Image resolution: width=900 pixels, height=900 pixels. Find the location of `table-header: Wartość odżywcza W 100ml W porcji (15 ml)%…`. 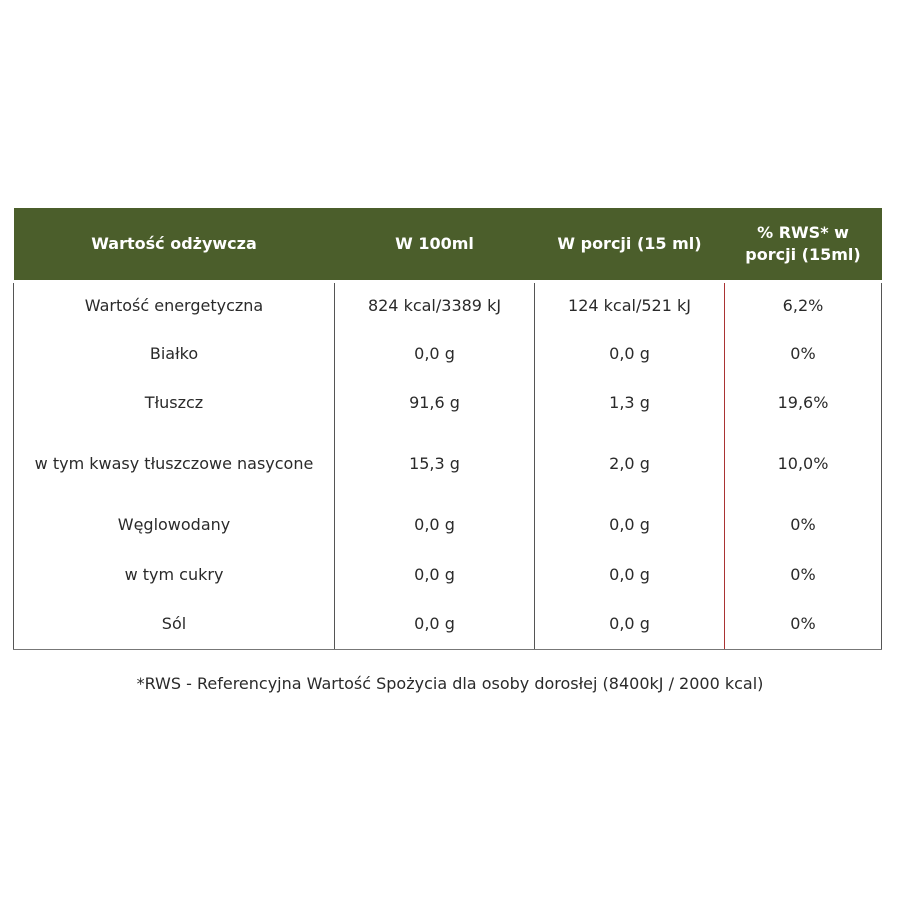

table-header: Wartość odżywcza W 100ml W porcji (15 ml)%… is located at coordinates (447, 245).